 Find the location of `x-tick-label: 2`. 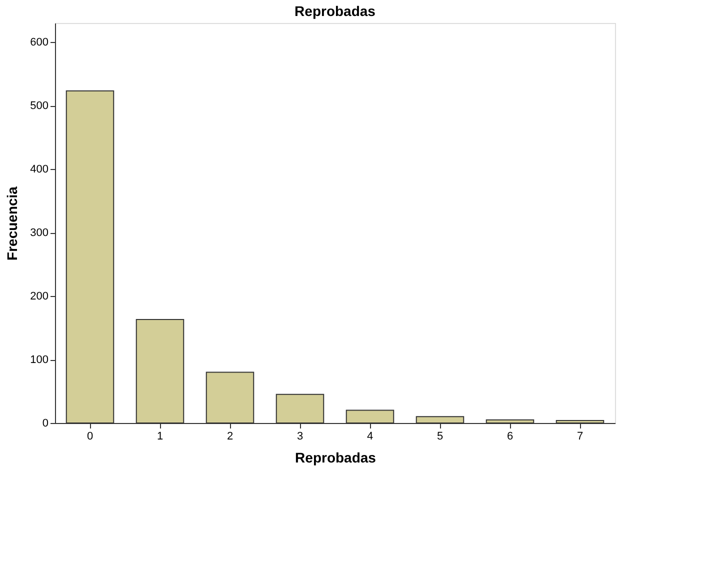

x-tick-label: 2 is located at coordinates (230, 436).